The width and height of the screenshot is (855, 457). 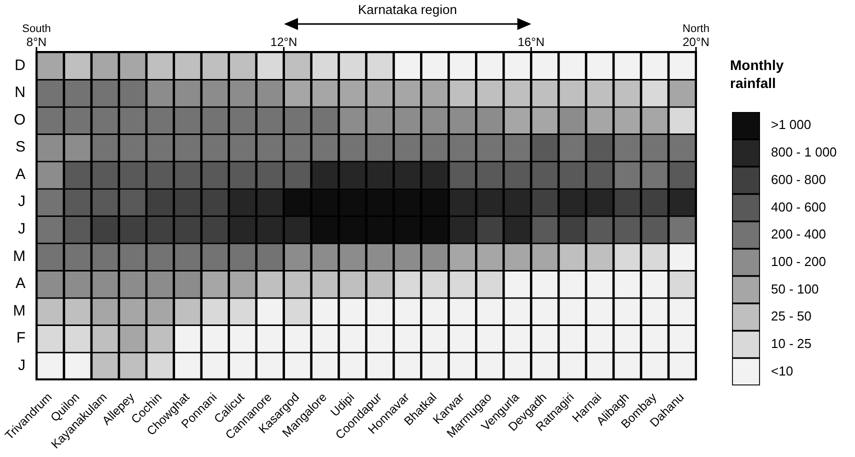 What do you see at coordinates (757, 74) in the screenshot?
I see `color-bar-title: Monthly rainfall` at bounding box center [757, 74].